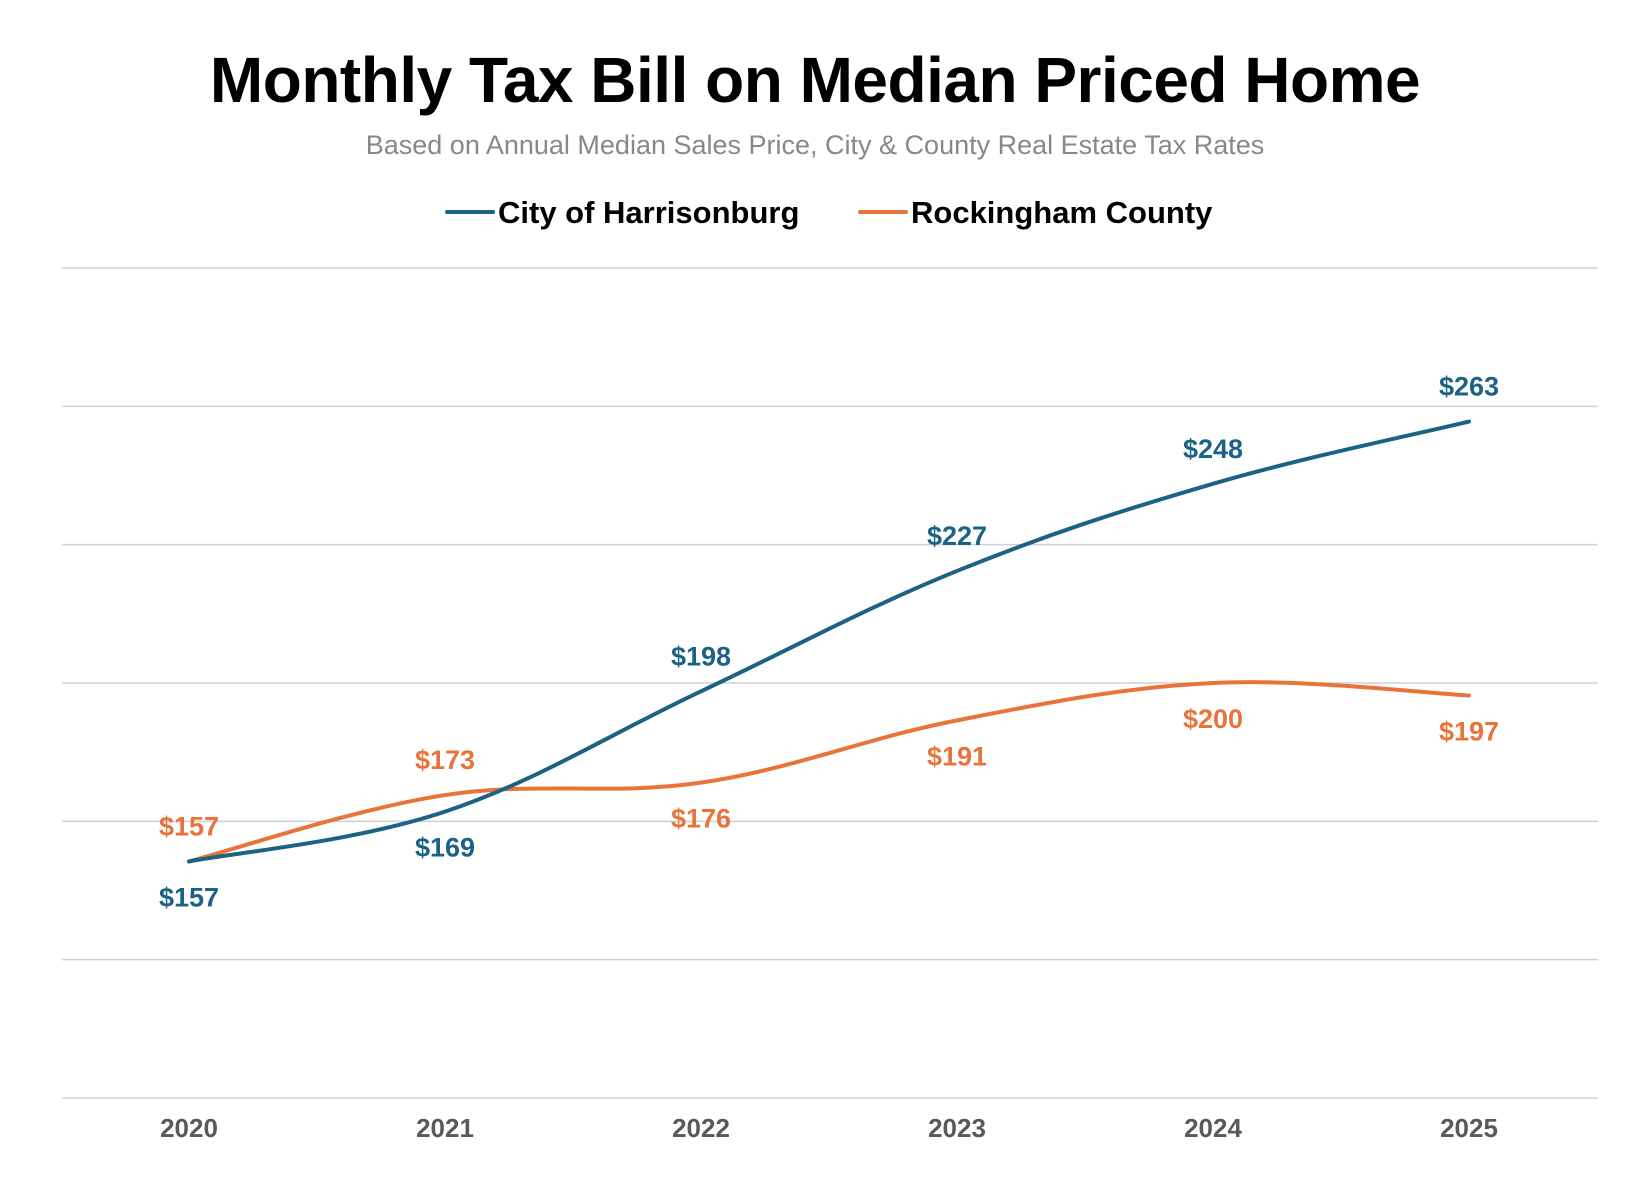  What do you see at coordinates (829, 1128) in the screenshot?
I see `x-axis-ticks: 2020 2021 2022 2023 2024 2025` at bounding box center [829, 1128].